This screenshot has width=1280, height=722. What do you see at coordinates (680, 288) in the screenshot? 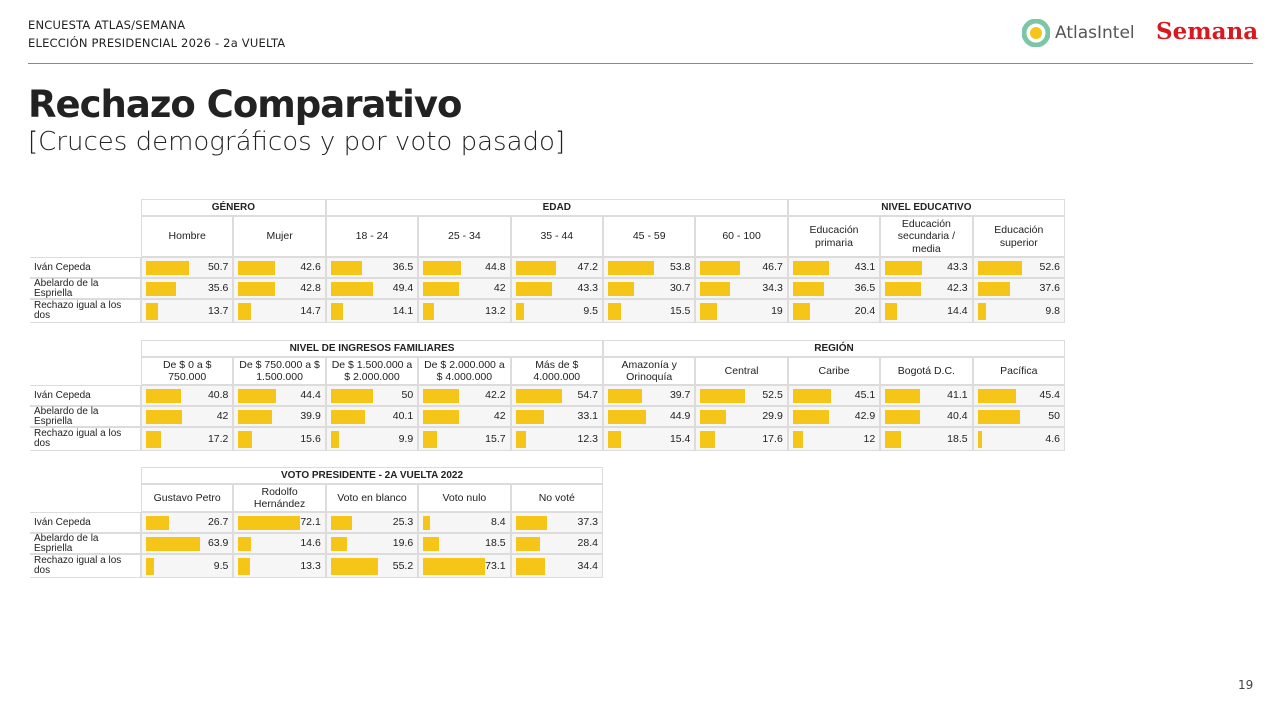
I see `value-label: 30.7` at bounding box center [680, 288].